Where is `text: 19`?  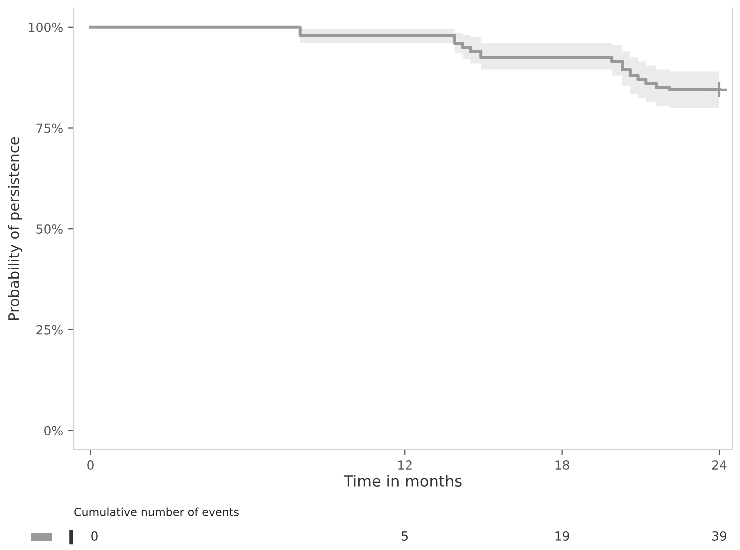
text: 19 is located at coordinates (563, 536).